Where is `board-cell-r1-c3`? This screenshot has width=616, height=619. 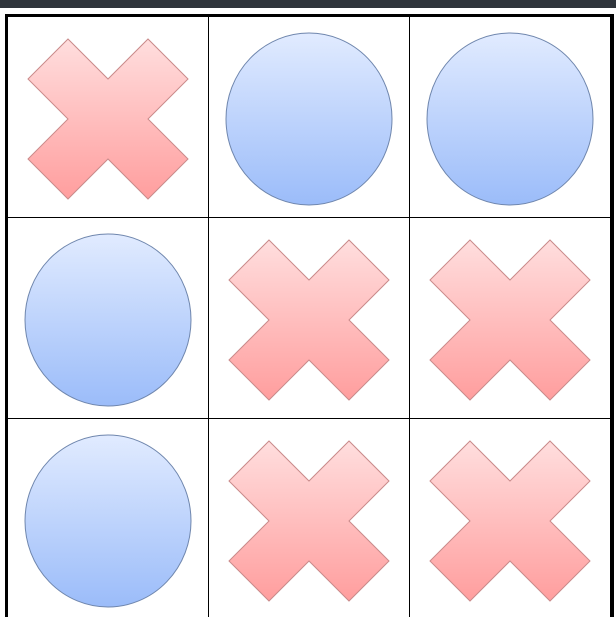 board-cell-r1-c3 is located at coordinates (510, 117).